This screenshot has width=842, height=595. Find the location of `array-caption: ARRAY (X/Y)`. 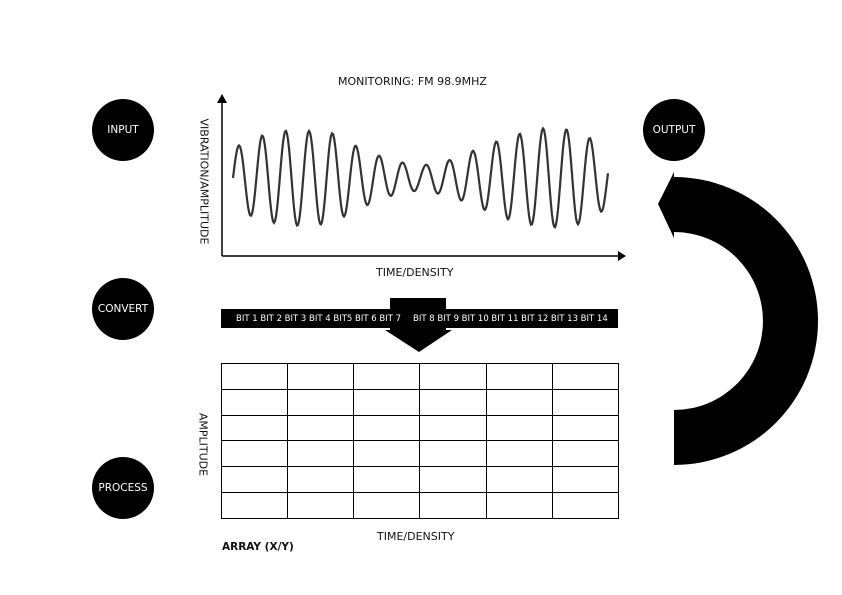

array-caption: ARRAY (X/Y) is located at coordinates (258, 547).